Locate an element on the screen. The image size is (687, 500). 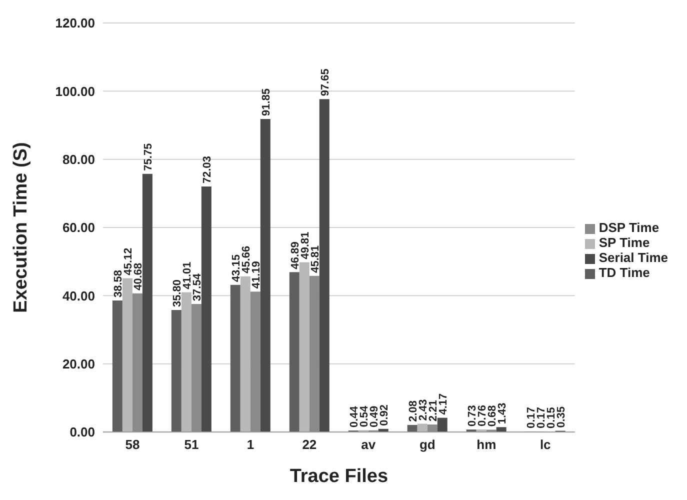
data-label: 46.89 is located at coordinates (295, 256).